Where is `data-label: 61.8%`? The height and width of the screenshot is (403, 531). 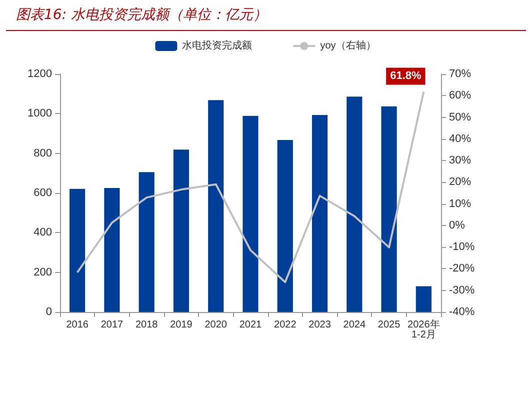
data-label: 61.8% is located at coordinates (406, 76).